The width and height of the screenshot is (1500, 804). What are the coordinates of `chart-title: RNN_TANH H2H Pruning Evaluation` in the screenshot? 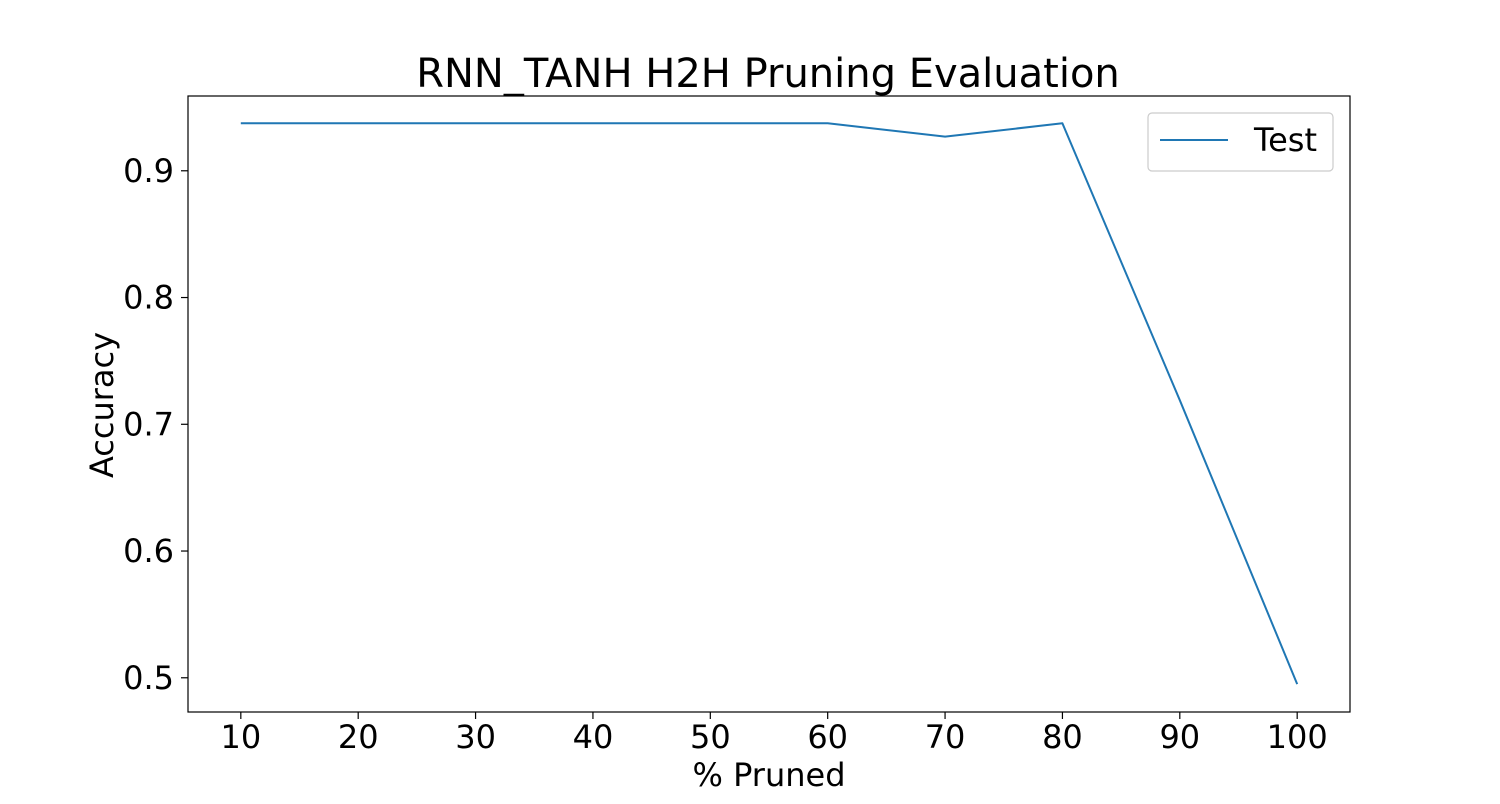 It's located at (768, 74).